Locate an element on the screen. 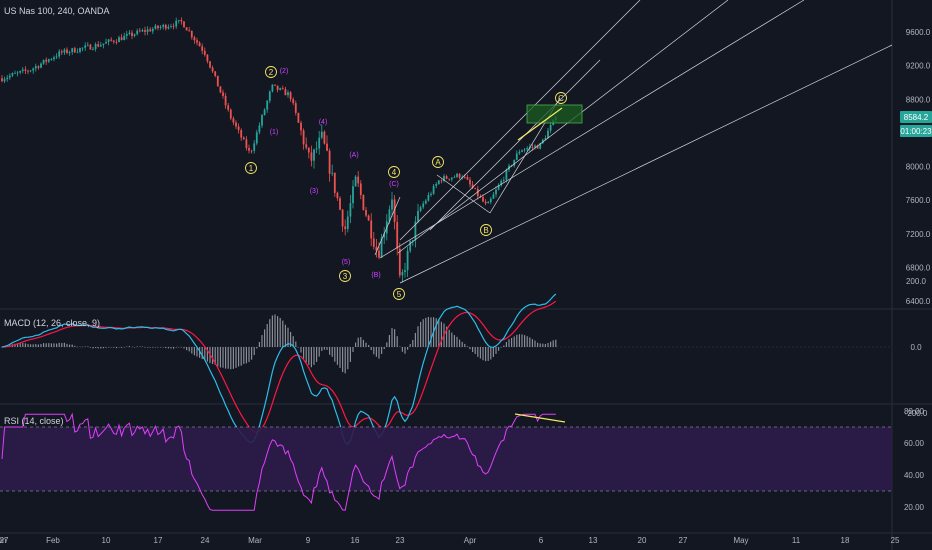 This screenshot has width=932, height=550. rsi-tick: 80.00 is located at coordinates (914, 411).